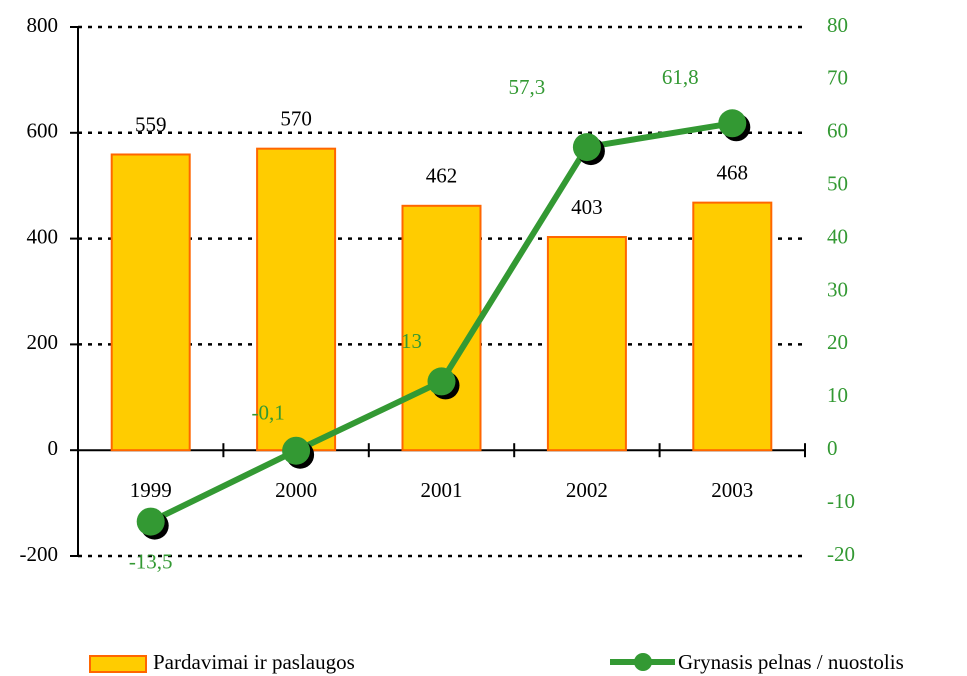 This screenshot has width=967, height=676. Describe the element at coordinates (733, 172) in the screenshot. I see `bar-value-label: 468` at that location.